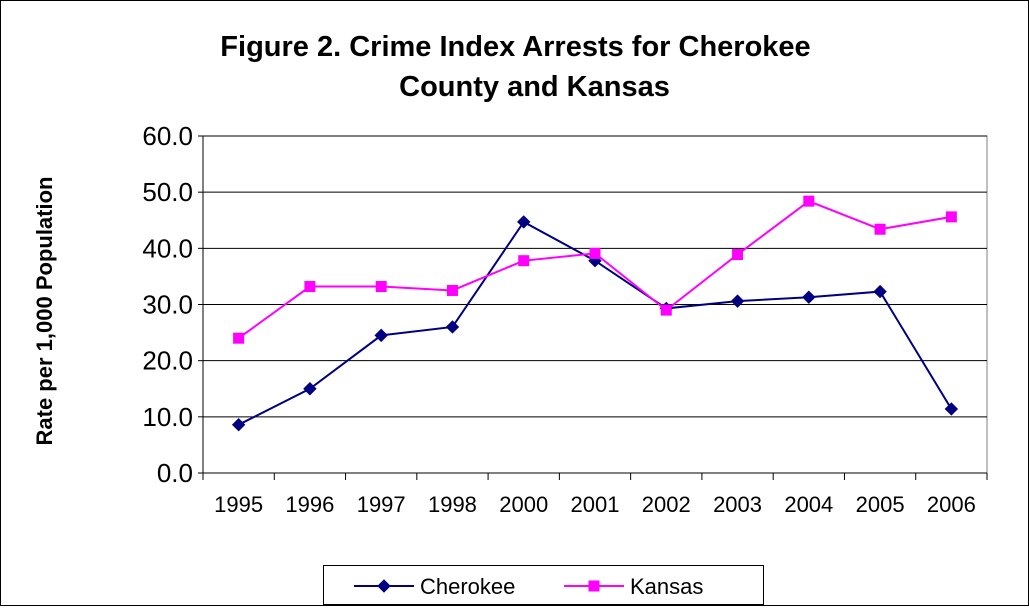 The height and width of the screenshot is (611, 1029). Describe the element at coordinates (238, 504) in the screenshot. I see `x-tick-label: 1995` at that location.